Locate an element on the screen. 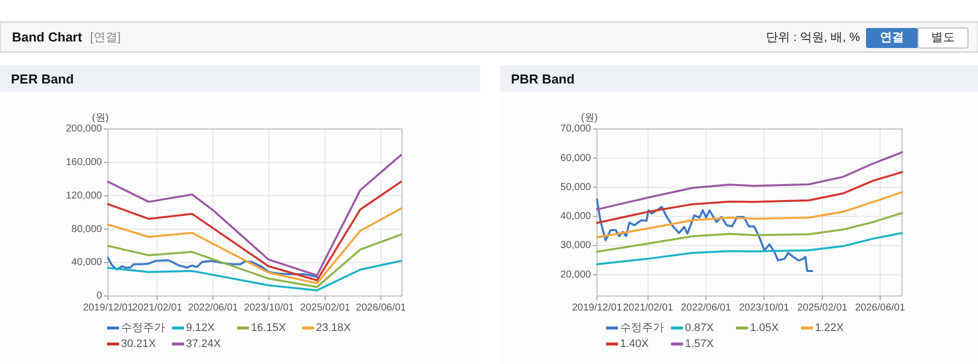 This screenshot has width=978, height=364. legend-label: 23.18X is located at coordinates (334, 328).